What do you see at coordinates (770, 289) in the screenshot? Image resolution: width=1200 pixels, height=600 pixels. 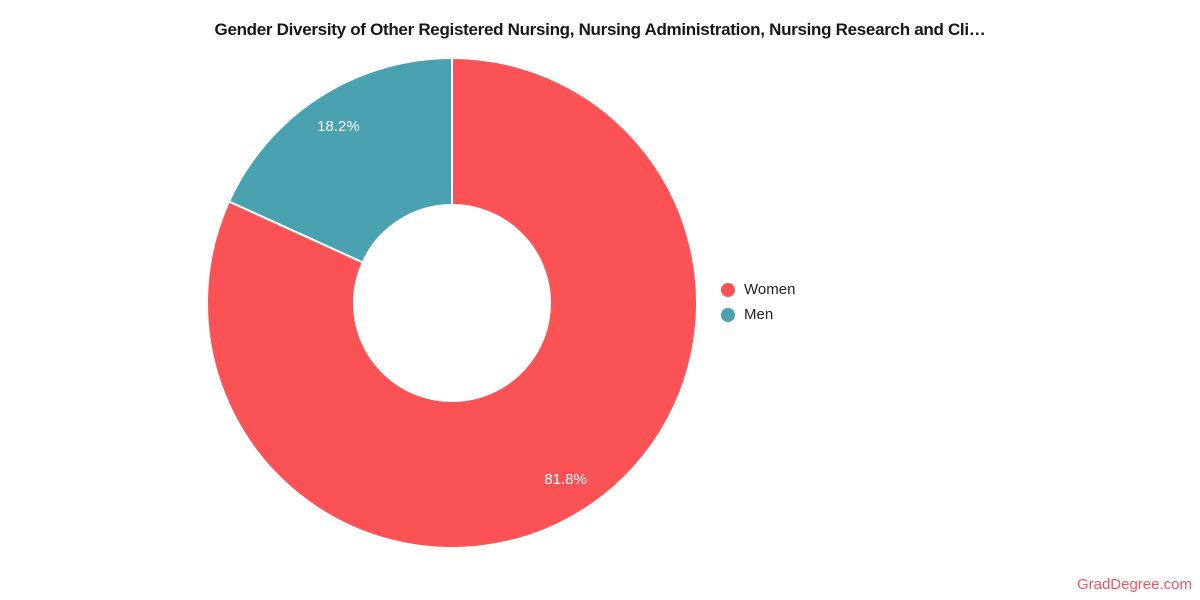 I see `legend-label-women: Women` at bounding box center [770, 289].